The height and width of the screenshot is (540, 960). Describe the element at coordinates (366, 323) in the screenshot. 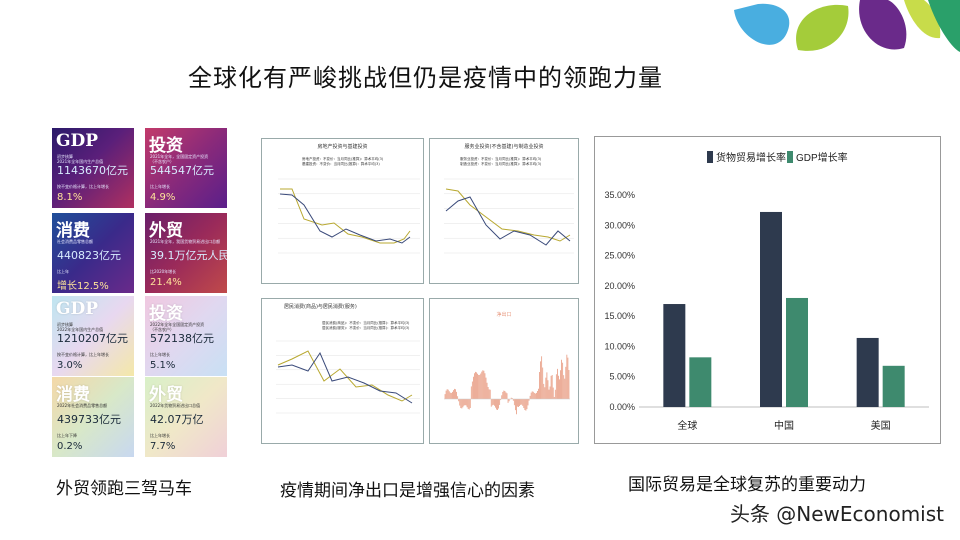

I see `mini-chart-legend-1: 居民消费(商品)：不变价：当月同比(推算)：算术平均(3)` at that location.